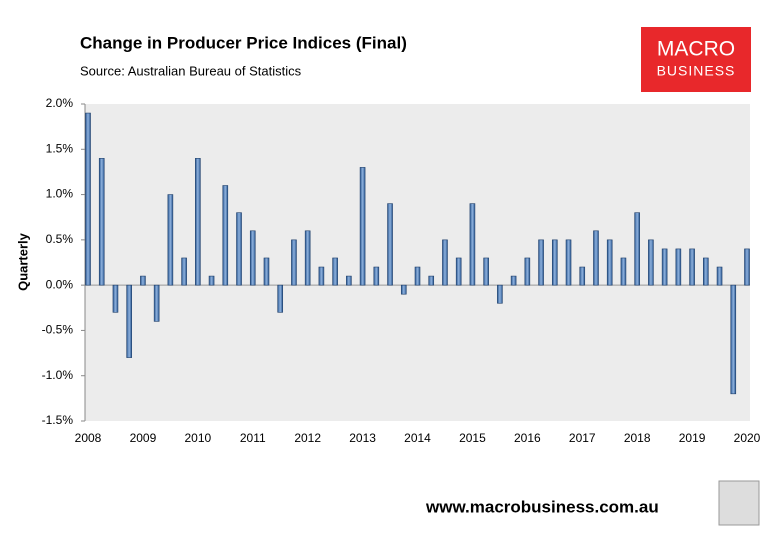  Describe the element at coordinates (58, 375) in the screenshot. I see `y-tick-label: -1.0%` at that location.